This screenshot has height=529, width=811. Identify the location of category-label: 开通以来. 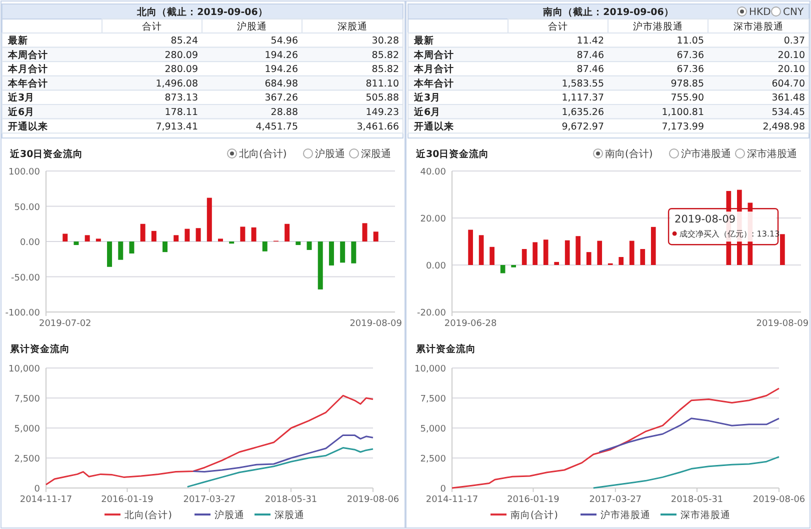
(434, 126).